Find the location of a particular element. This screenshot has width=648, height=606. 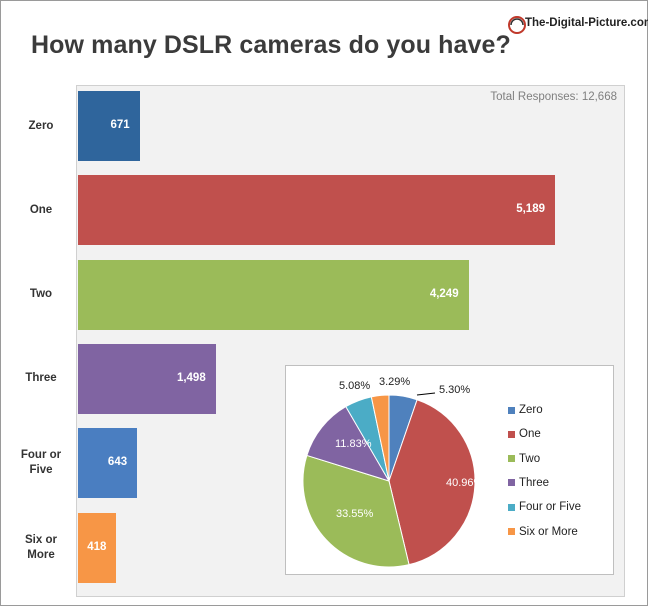

legend-swatch-zero is located at coordinates (511, 410).